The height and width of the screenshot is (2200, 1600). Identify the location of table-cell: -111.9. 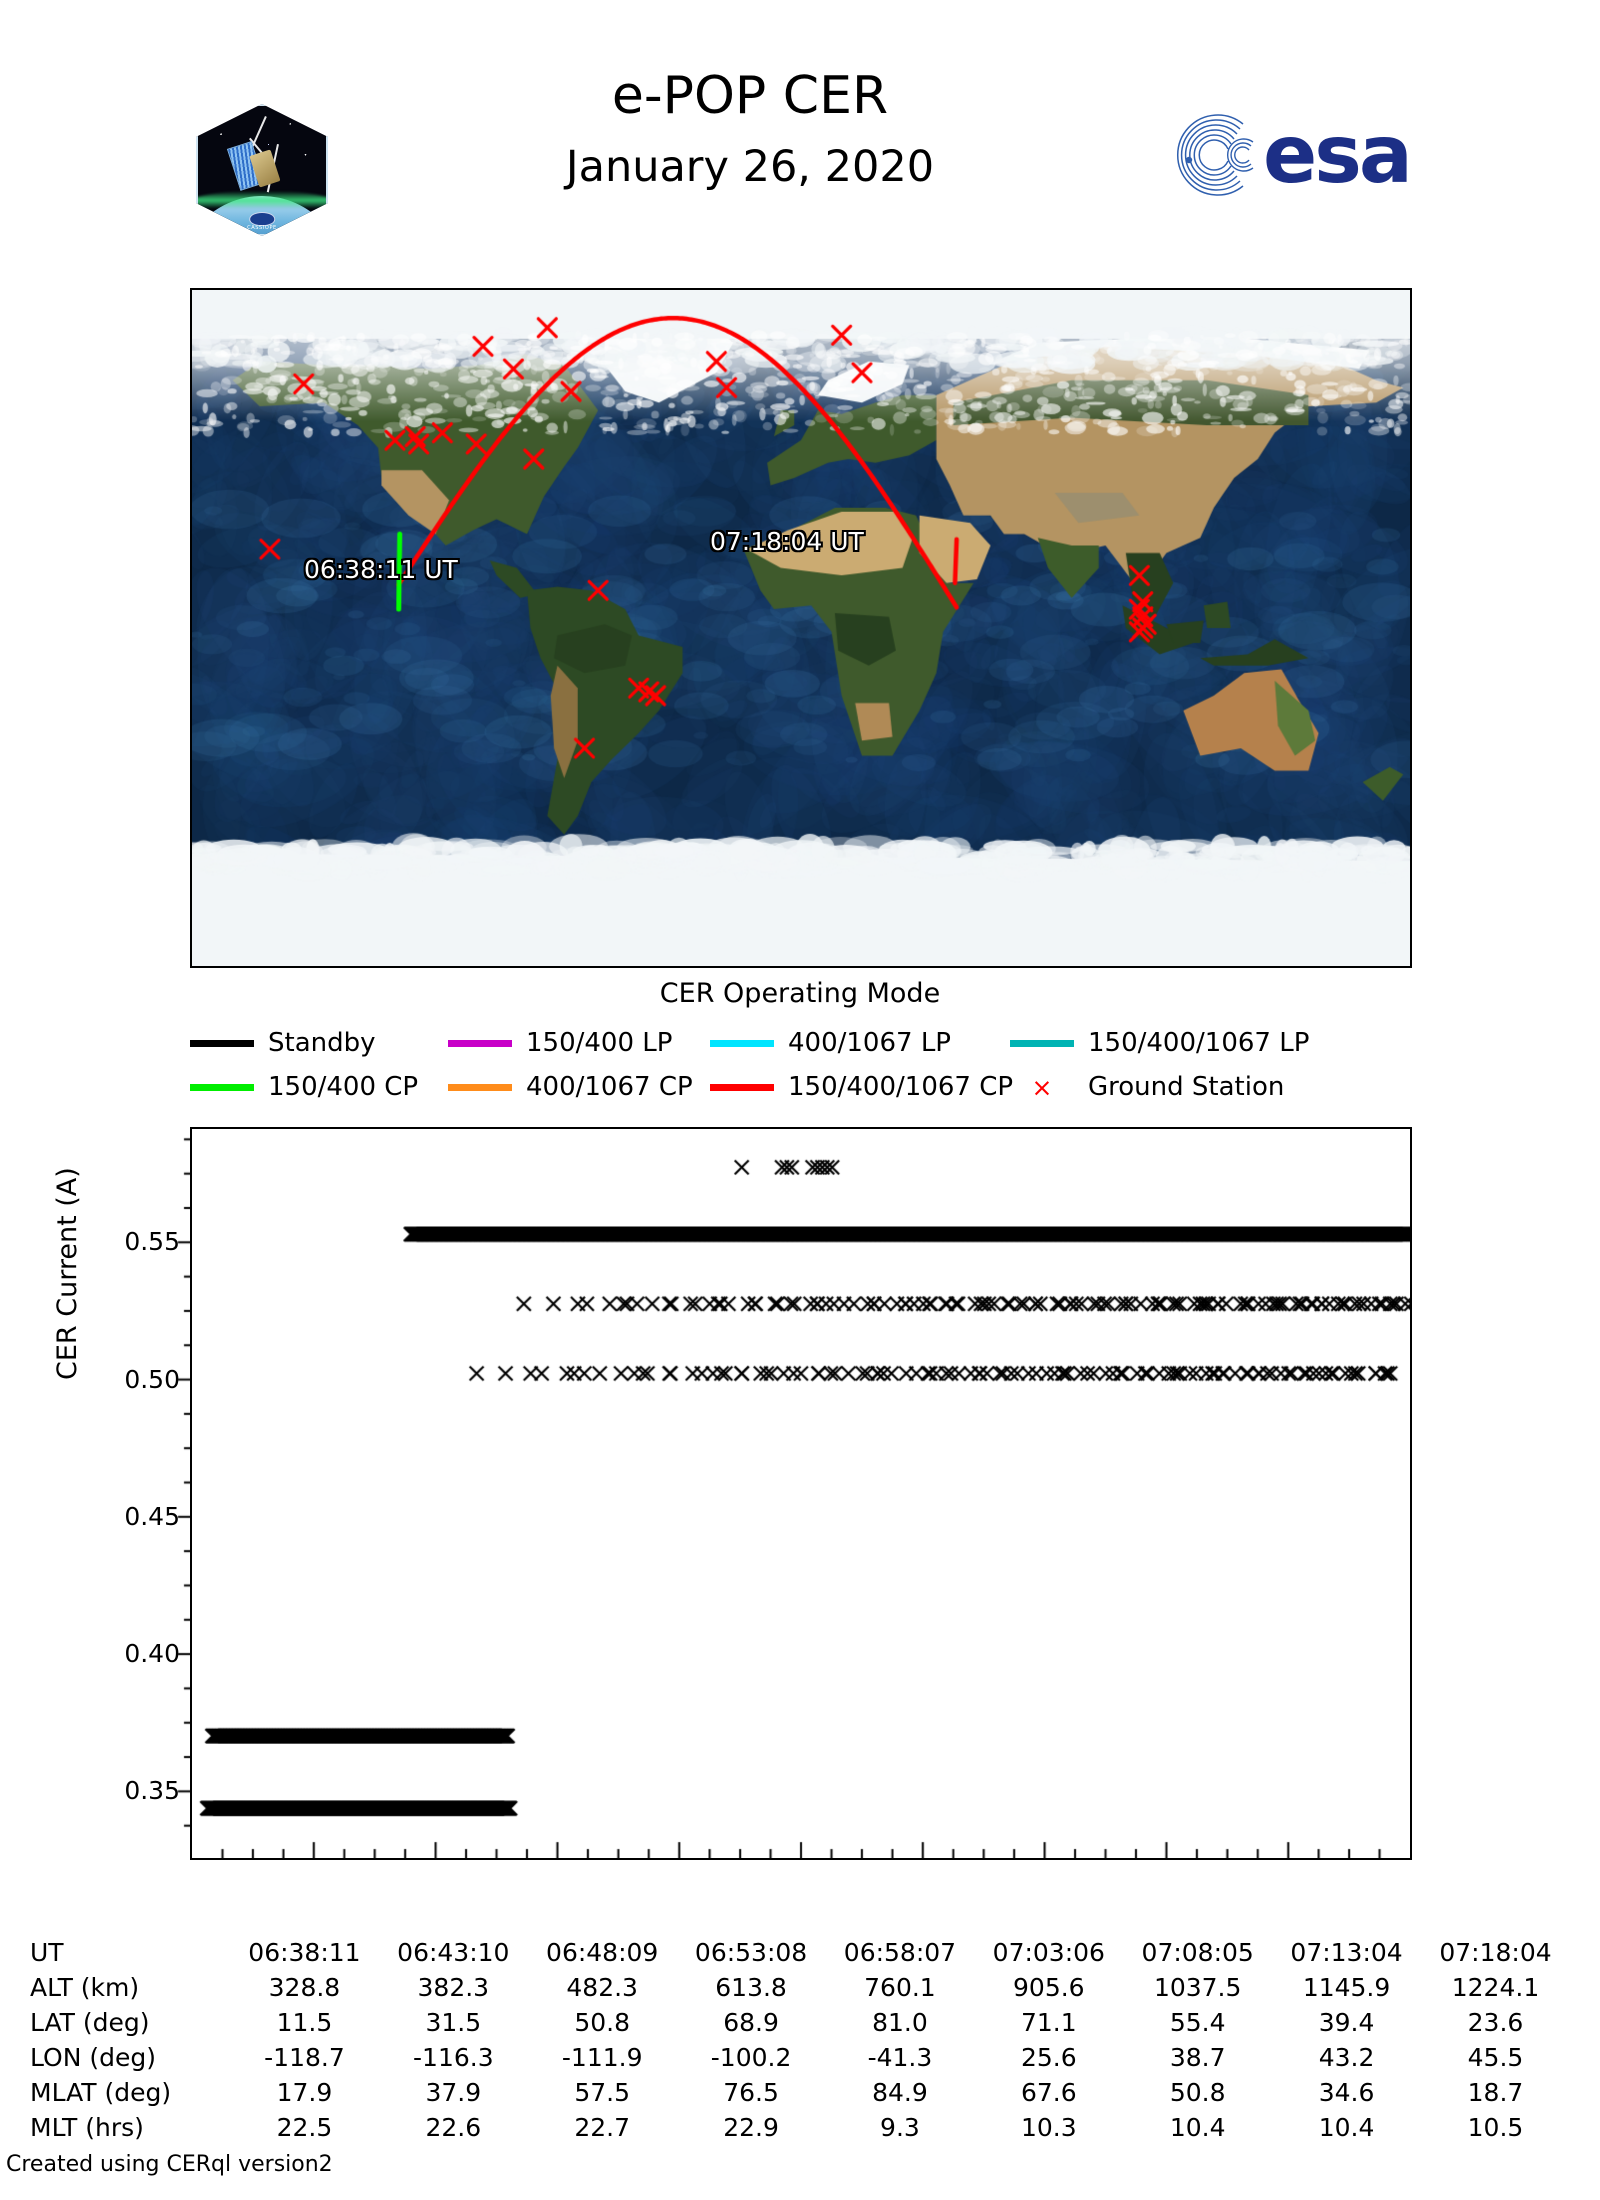
(602, 2057).